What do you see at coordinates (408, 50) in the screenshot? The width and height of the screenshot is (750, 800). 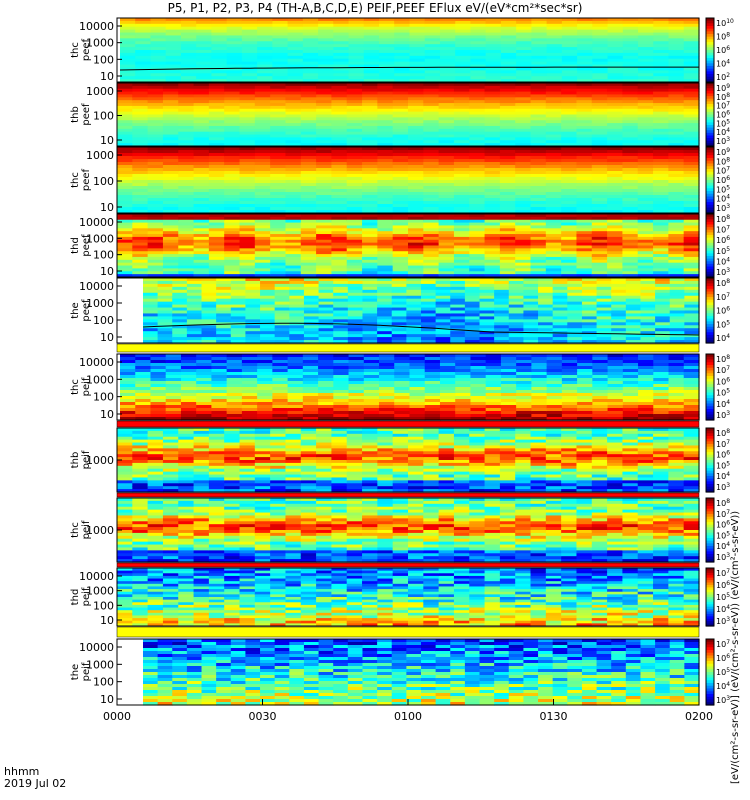 I see `panel-frame` at bounding box center [408, 50].